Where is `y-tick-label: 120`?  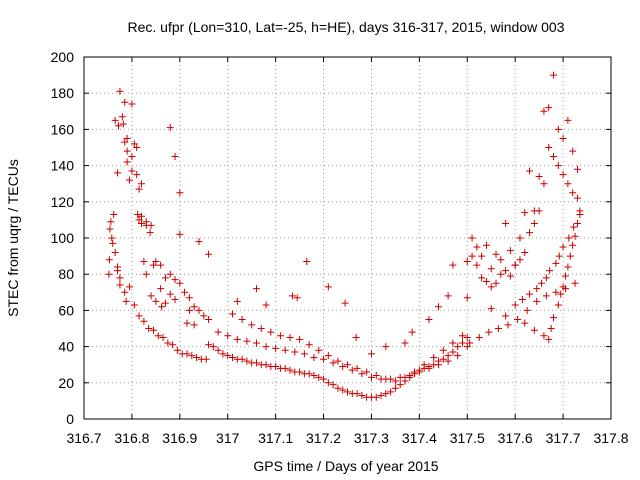 y-tick-label: 120 is located at coordinates (63, 202).